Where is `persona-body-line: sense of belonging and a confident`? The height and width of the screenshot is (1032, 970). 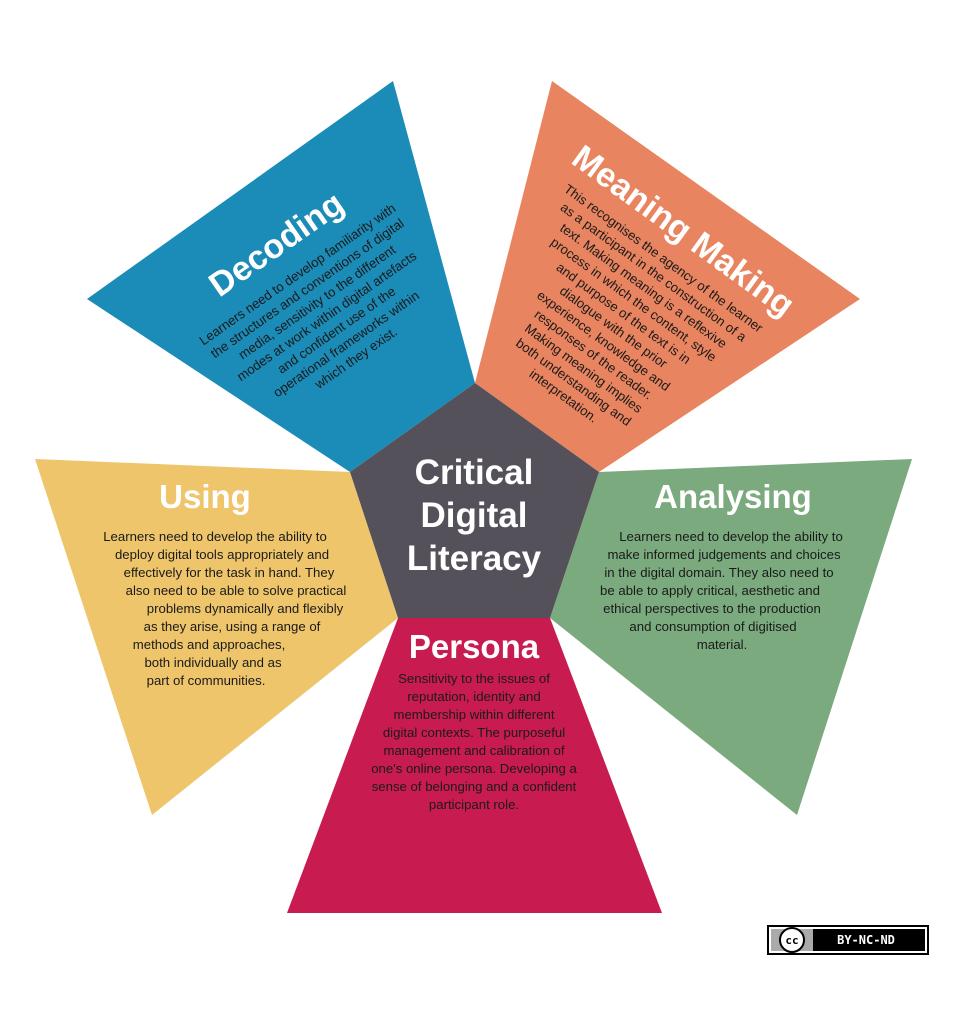
persona-body-line: sense of belonging and a confident is located at coordinates (474, 786).